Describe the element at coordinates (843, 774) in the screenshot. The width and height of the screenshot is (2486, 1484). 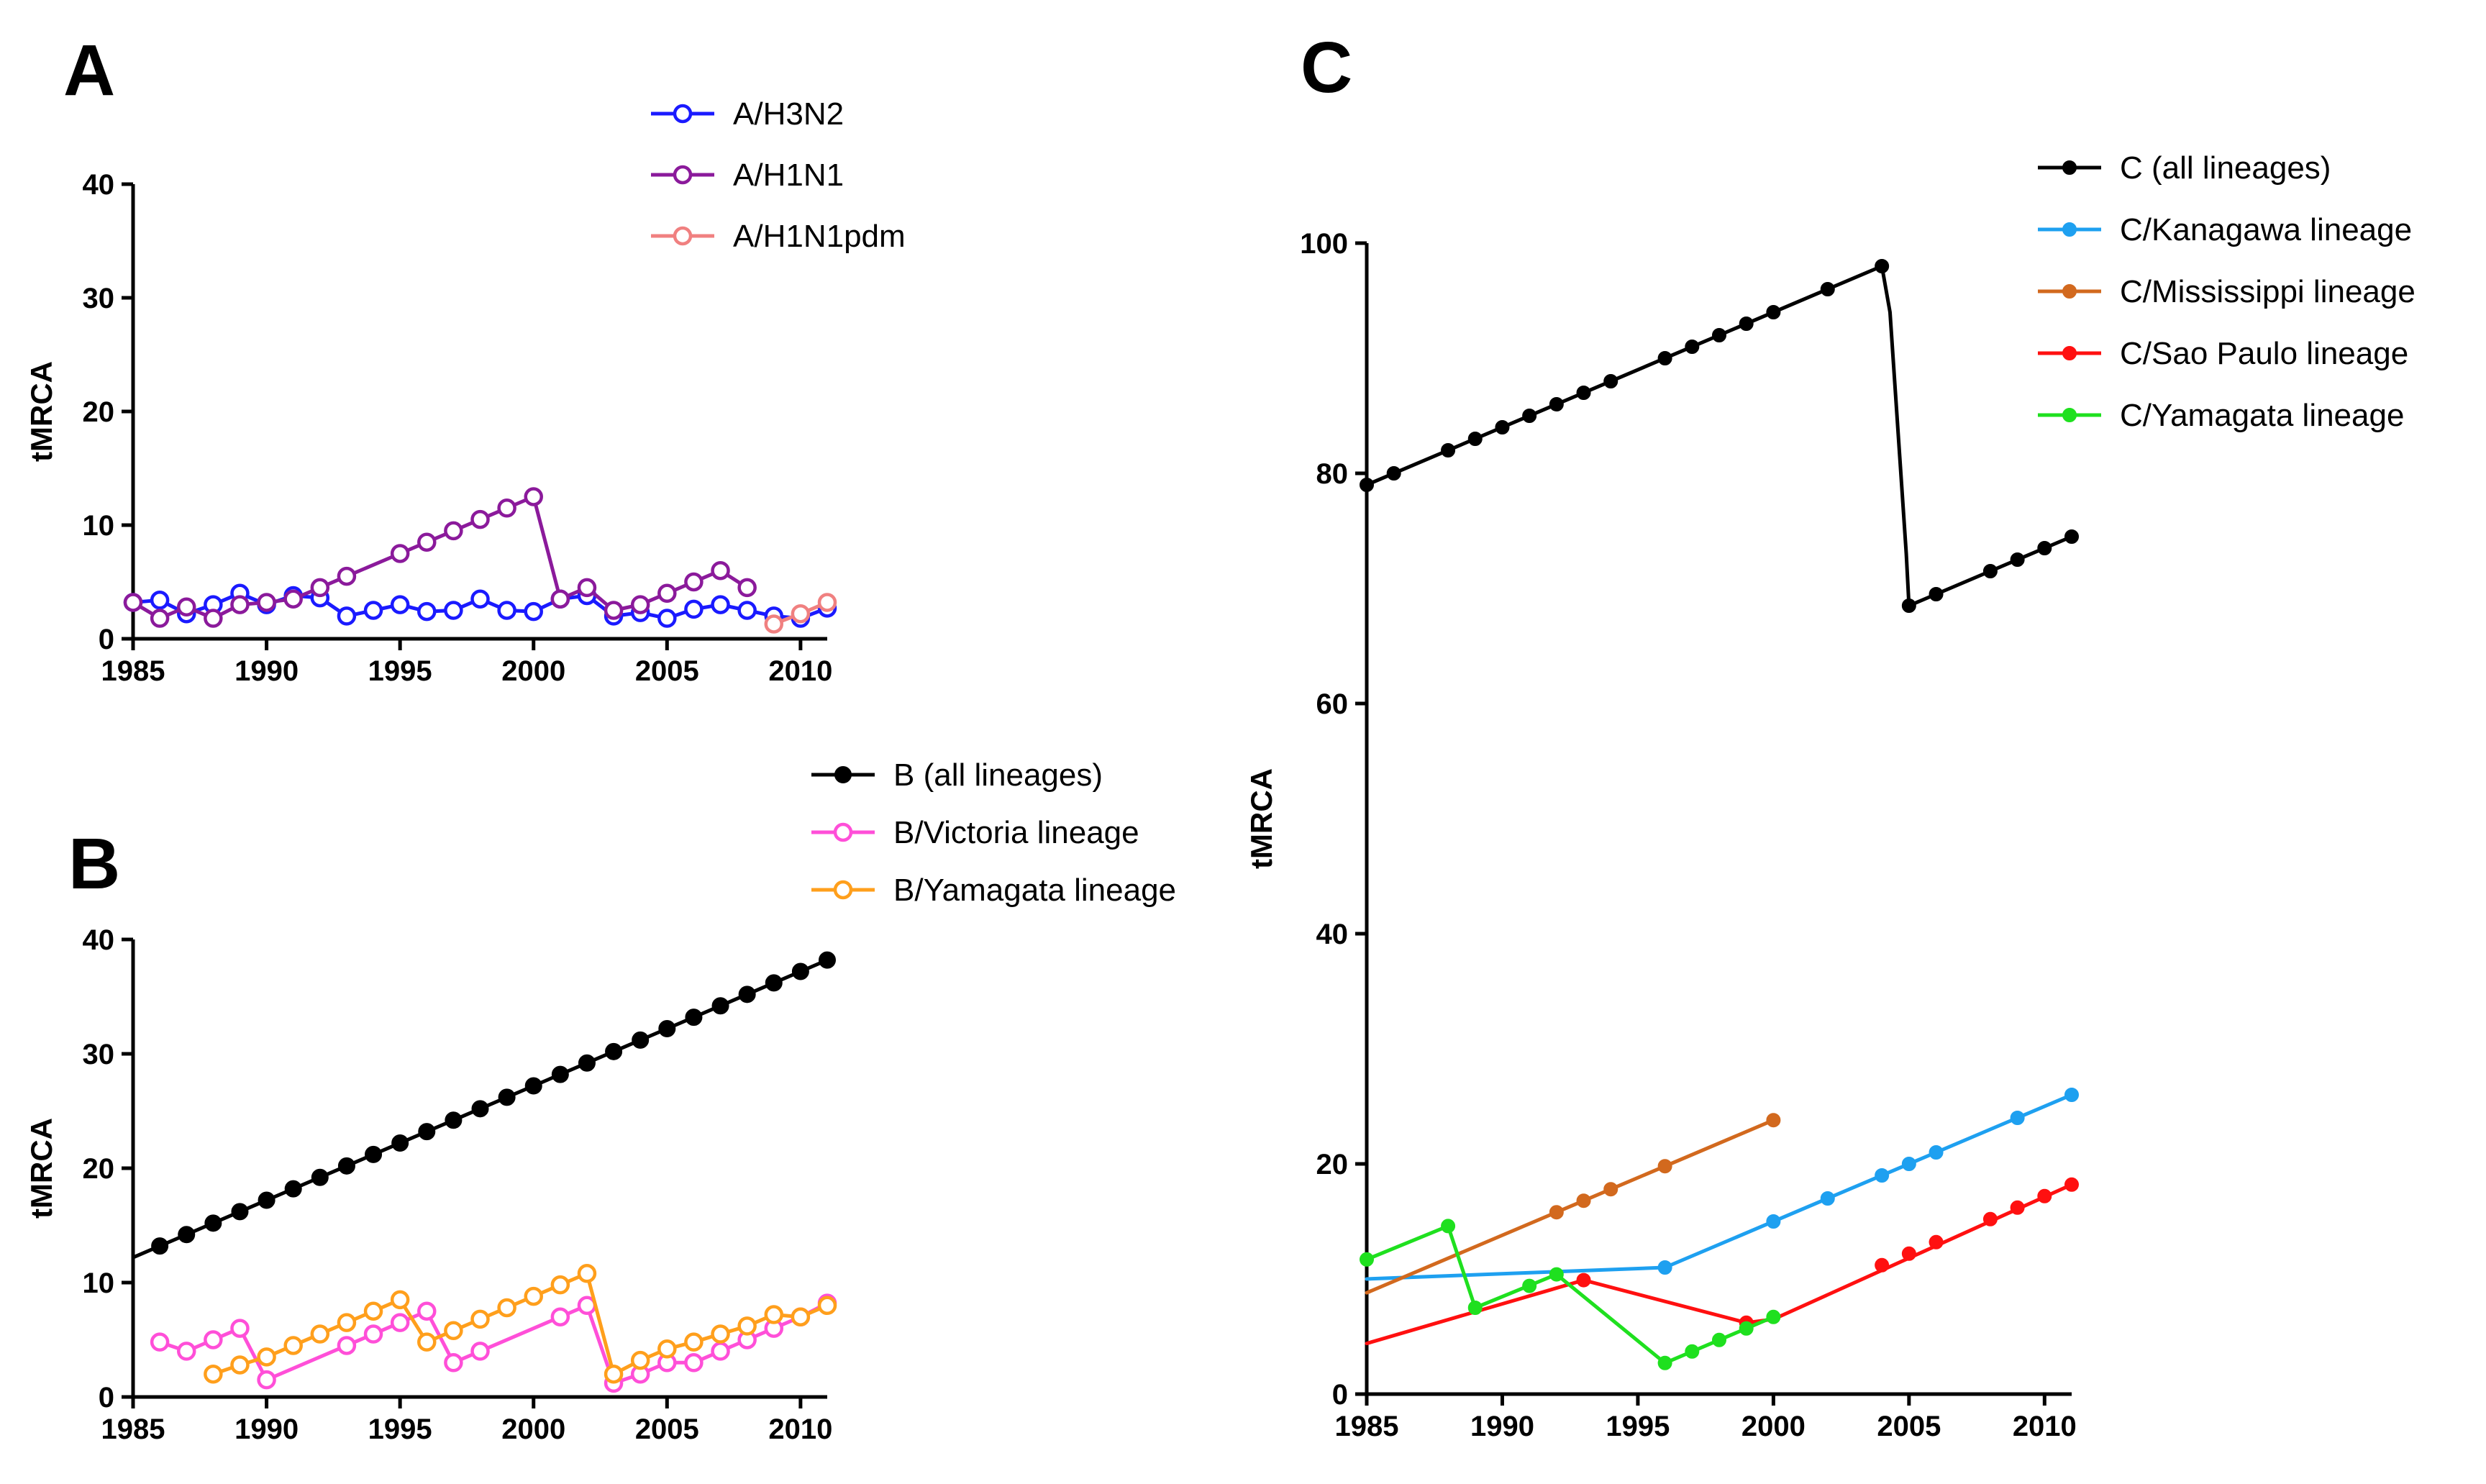
I see `panel-b-series-b-all-lineages-legend-marker` at that location.